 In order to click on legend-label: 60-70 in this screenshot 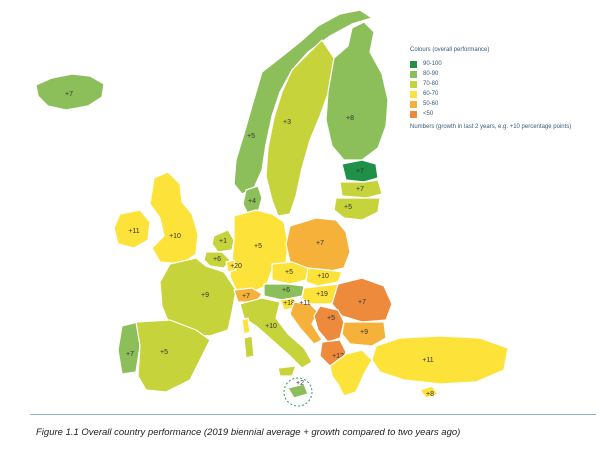, I will do `click(431, 94)`.